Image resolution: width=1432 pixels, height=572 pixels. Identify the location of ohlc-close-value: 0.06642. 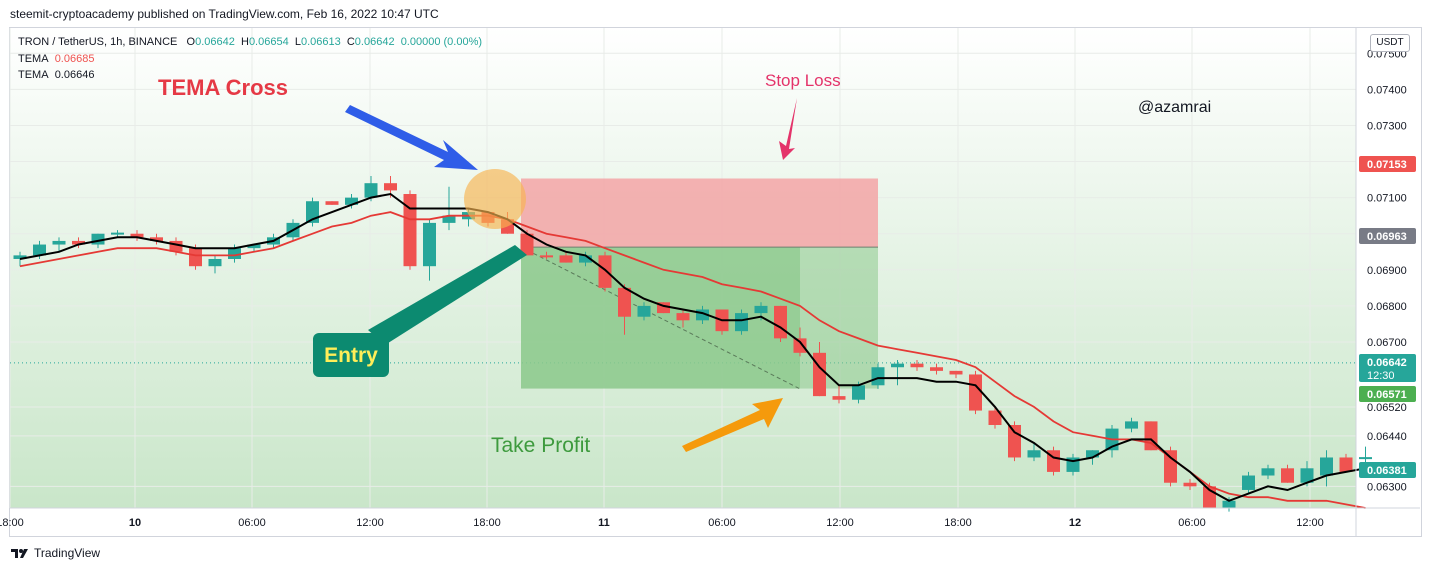
(374, 42).